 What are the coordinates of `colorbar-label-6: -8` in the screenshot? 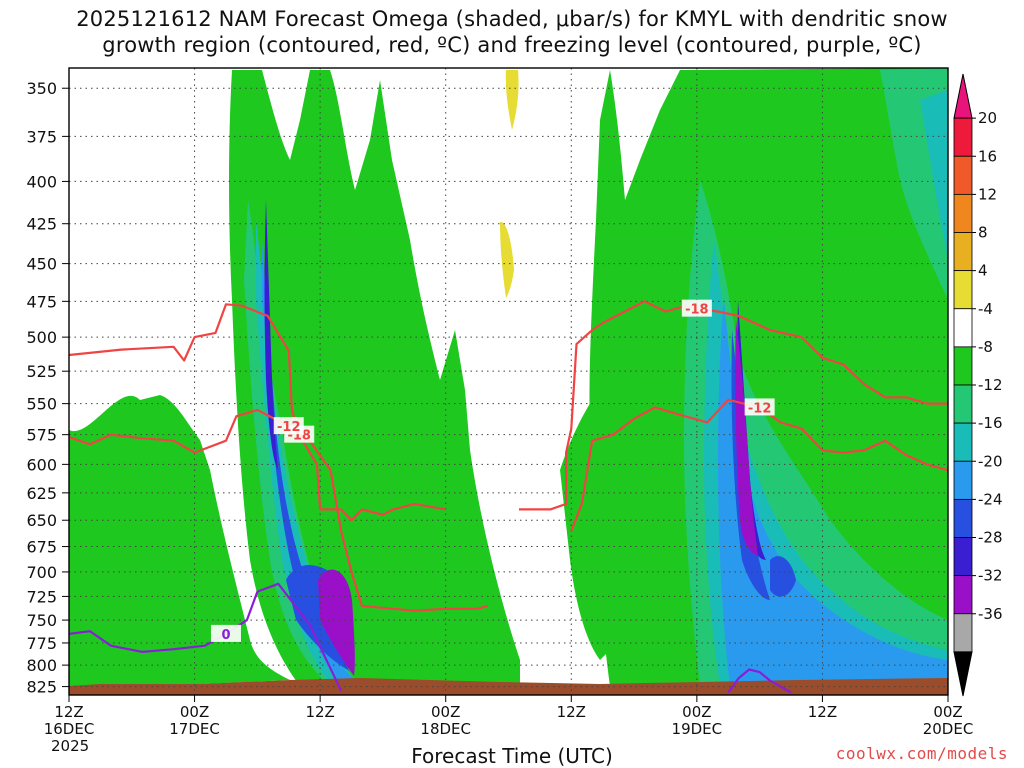 It's located at (985, 347).